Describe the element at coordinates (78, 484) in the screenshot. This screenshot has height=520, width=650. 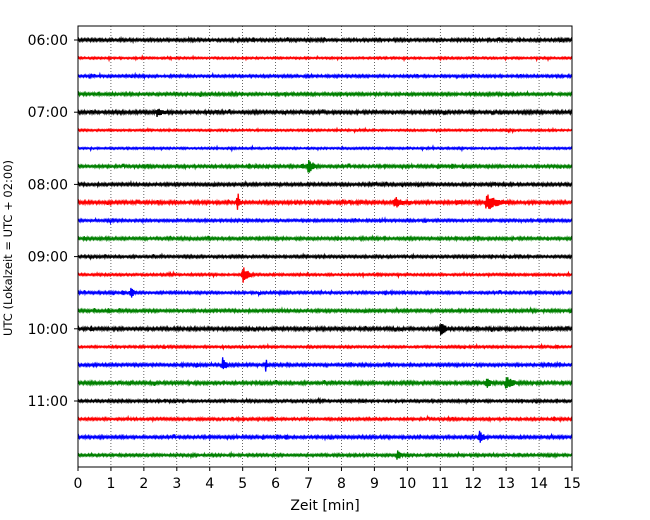
I see `x-tick-label: 0` at that location.